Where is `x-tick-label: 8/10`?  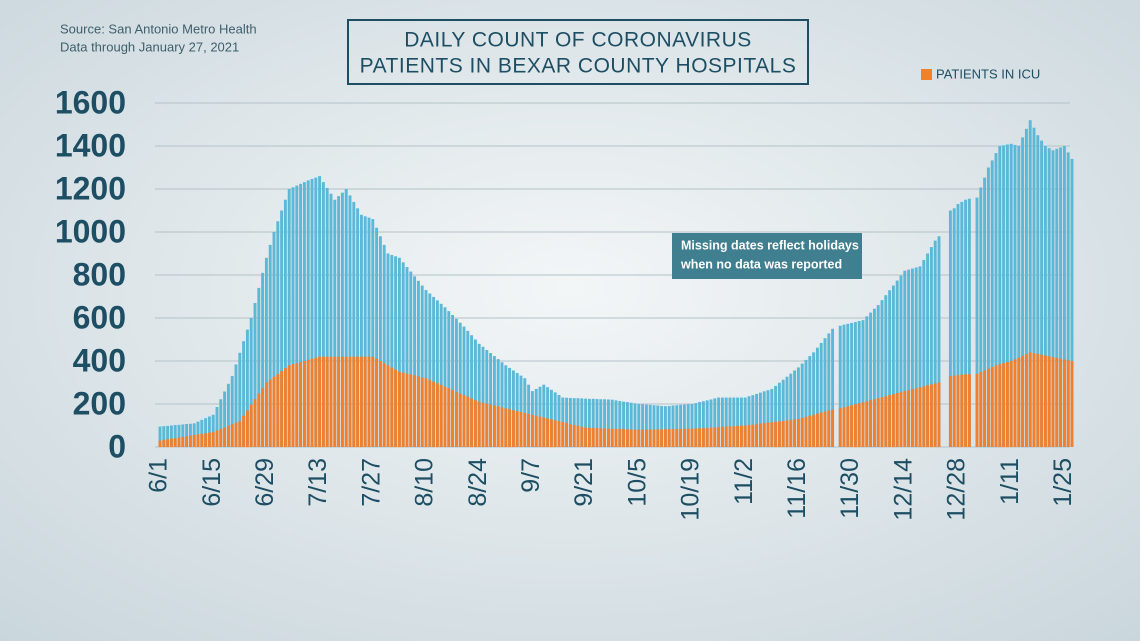
x-tick-label: 8/10 is located at coordinates (425, 482).